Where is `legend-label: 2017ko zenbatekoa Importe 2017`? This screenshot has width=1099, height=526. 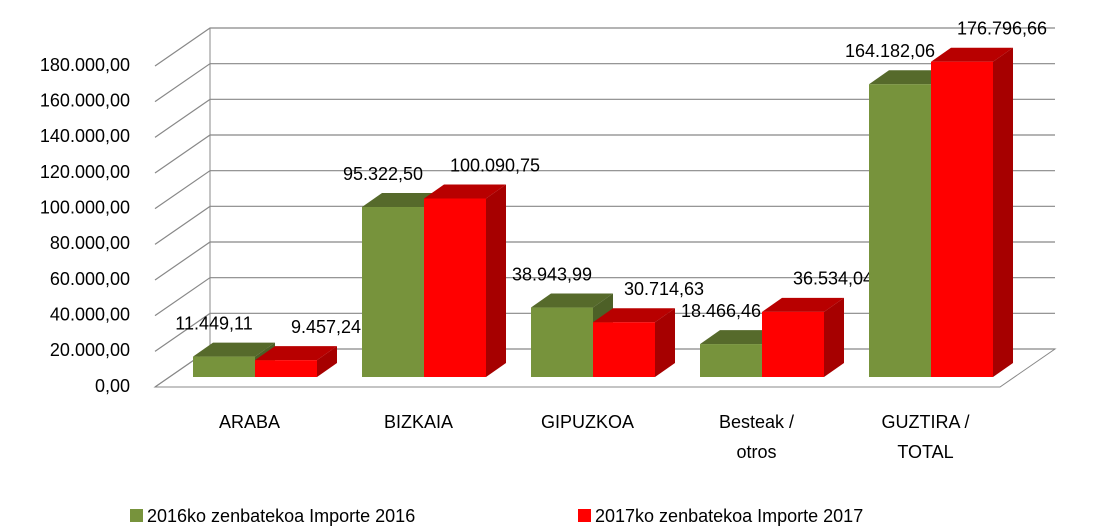 legend-label: 2017ko zenbatekoa Importe 2017 is located at coordinates (729, 516).